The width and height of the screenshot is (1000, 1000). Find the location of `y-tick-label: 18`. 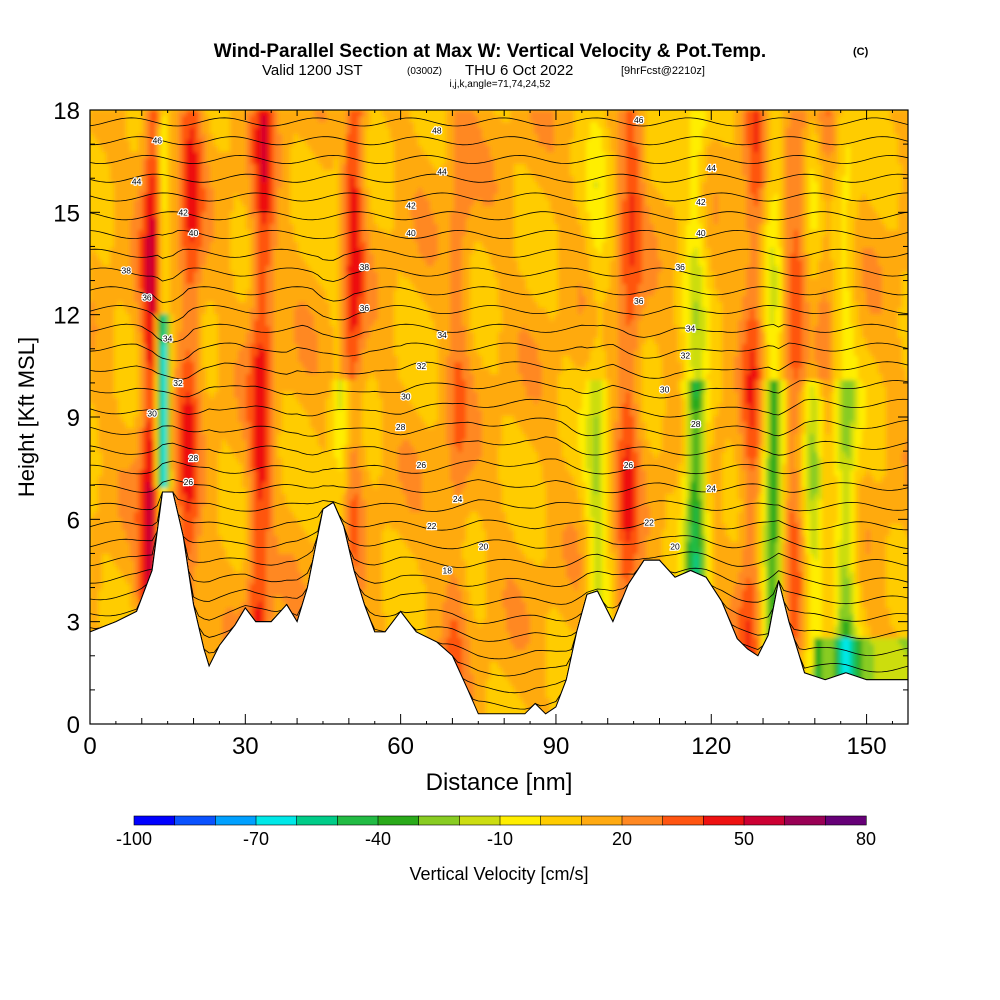

y-tick-label: 18 is located at coordinates (66, 111).